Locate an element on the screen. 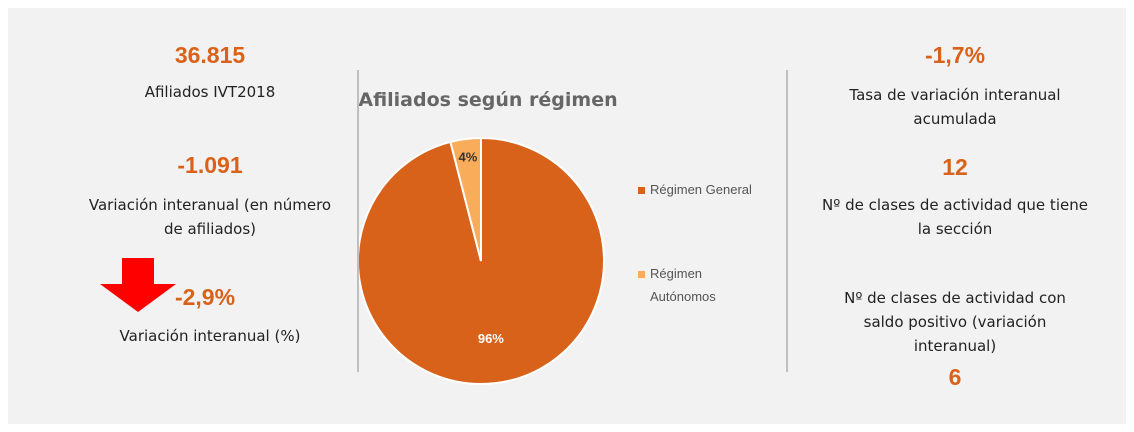 The width and height of the screenshot is (1134, 432). kpi-value: 12 is located at coordinates (955, 167).